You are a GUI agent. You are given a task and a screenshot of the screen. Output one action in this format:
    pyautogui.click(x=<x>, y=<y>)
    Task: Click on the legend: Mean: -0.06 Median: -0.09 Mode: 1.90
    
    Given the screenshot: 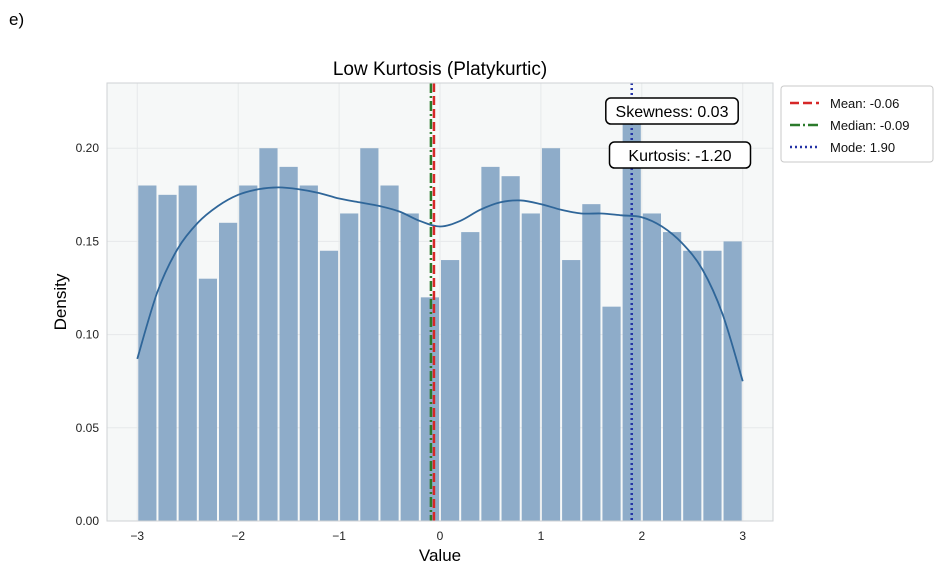 What is the action you would take?
    pyautogui.click(x=857, y=124)
    